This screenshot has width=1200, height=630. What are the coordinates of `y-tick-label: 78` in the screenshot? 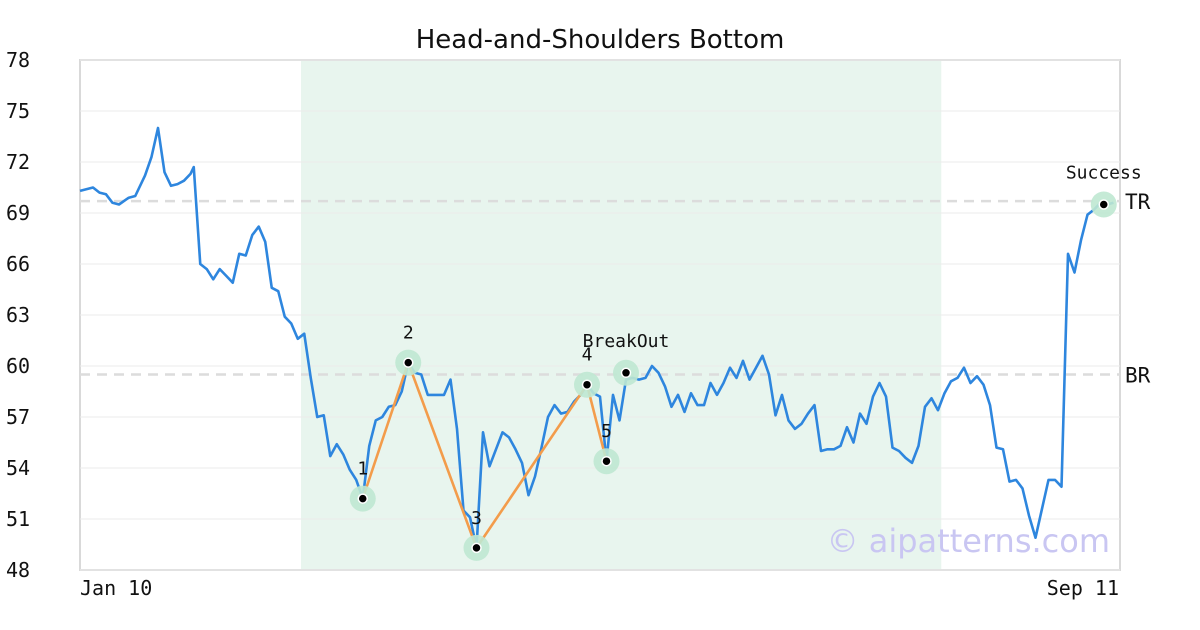 It's located at (18, 60).